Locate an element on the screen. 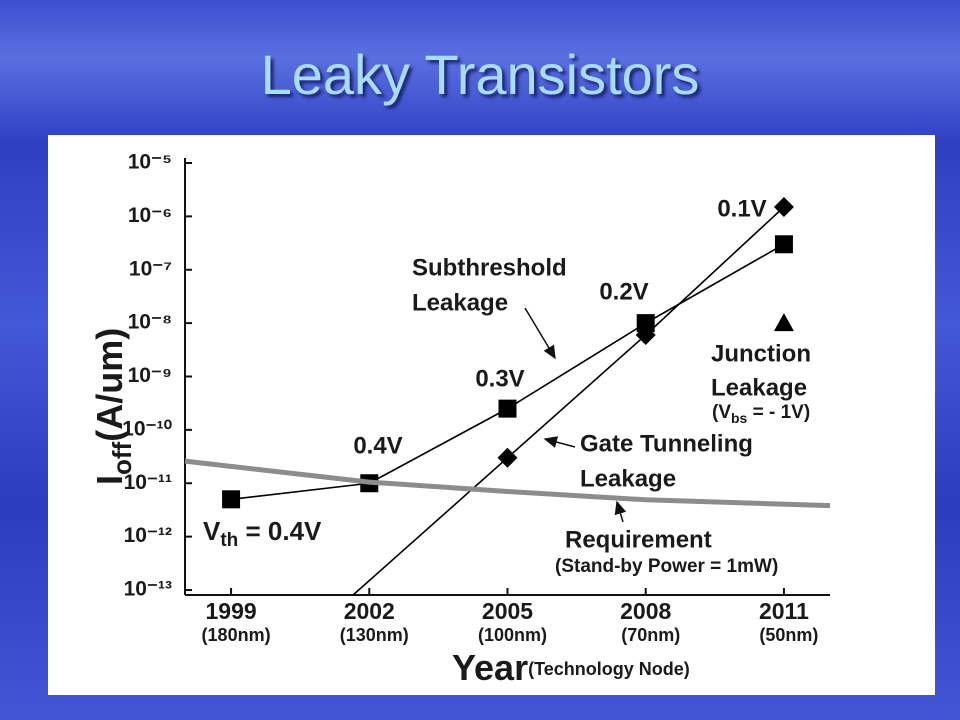 This screenshot has height=720, width=960. vth-main: V is located at coordinates (212, 531).